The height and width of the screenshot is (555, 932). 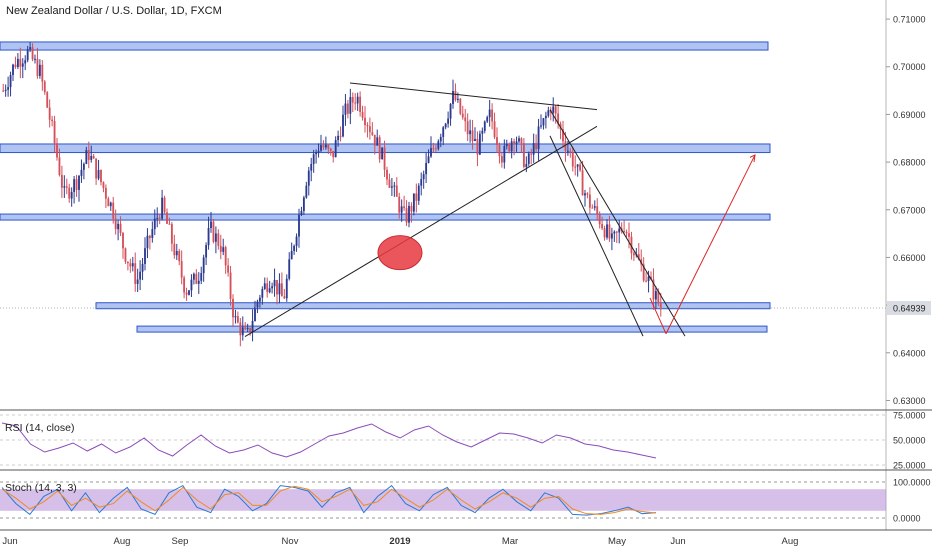 I want to click on y-tick-label: 0.69000, so click(x=909, y=115).